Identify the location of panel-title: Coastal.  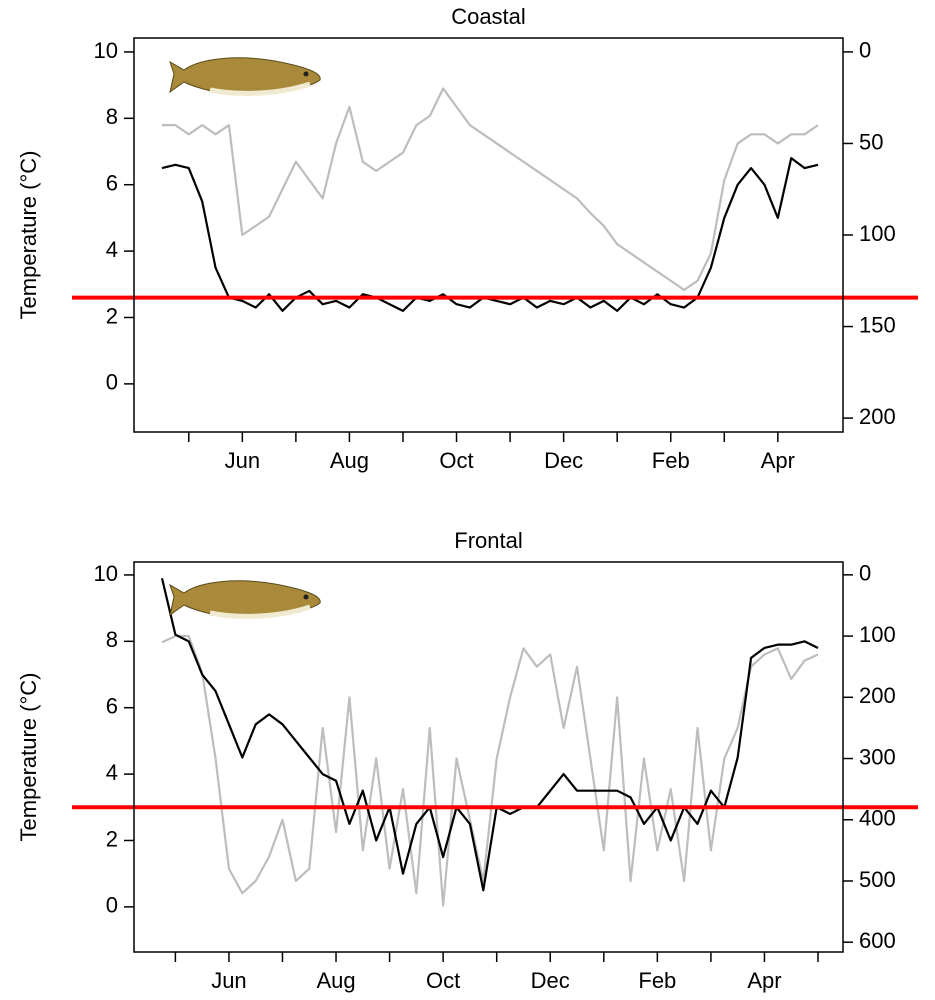
(488, 16).